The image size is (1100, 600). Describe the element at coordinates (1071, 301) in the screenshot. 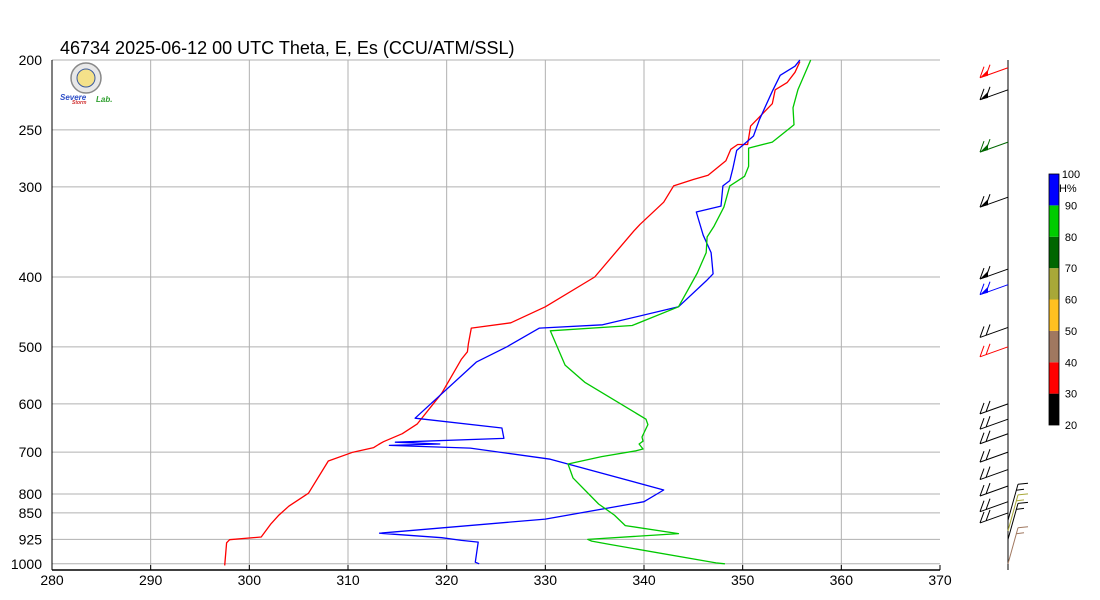

I see `colorbar-tick-label: 60` at that location.